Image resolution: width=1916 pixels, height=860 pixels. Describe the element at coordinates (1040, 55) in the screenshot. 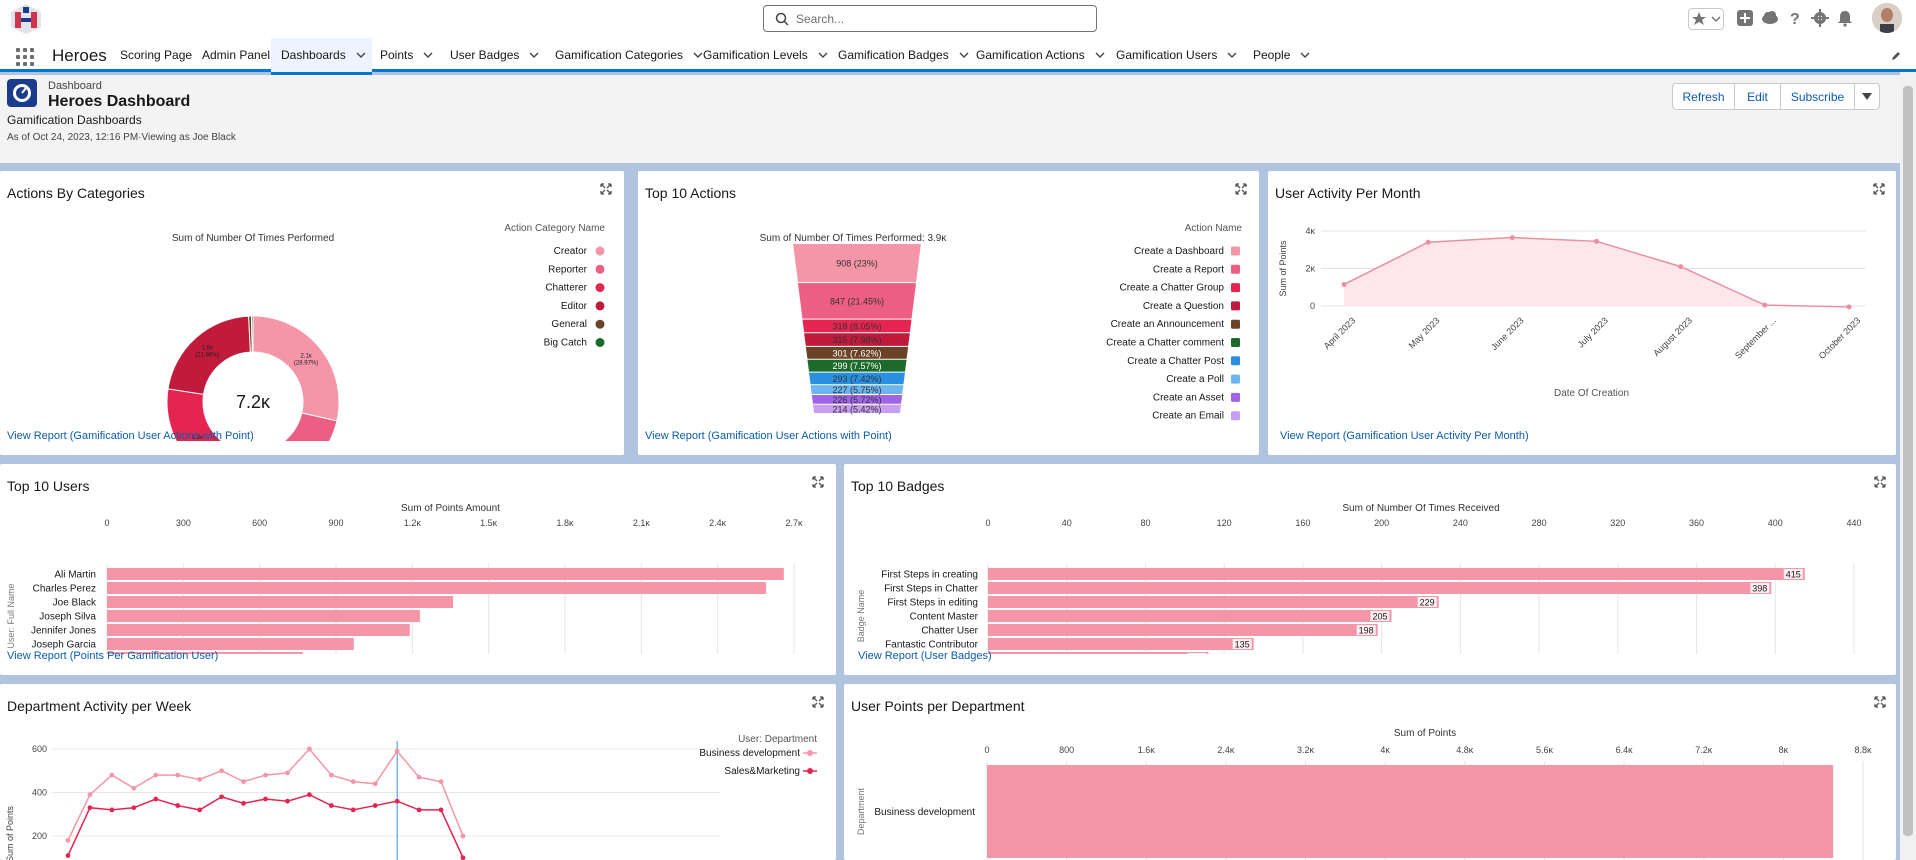

I see `tab-gamification-actions: Gamification Actions` at that location.